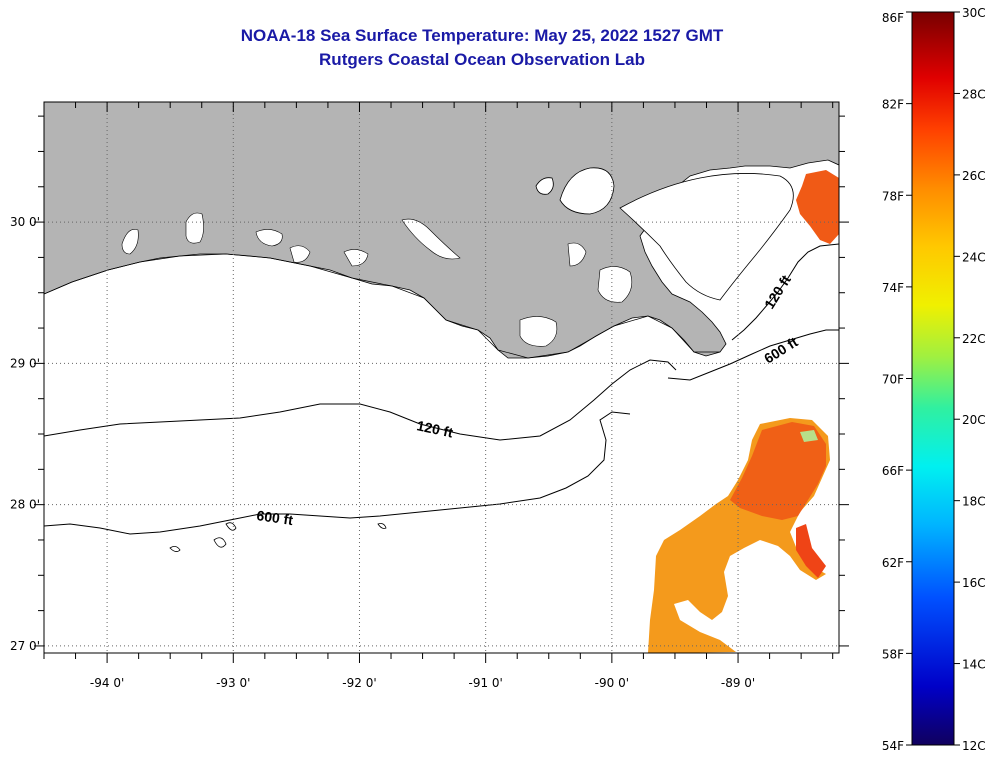 The width and height of the screenshot is (992, 761). What do you see at coordinates (893, 563) in the screenshot?
I see `colorbar-label-fahrenheit: 62F` at bounding box center [893, 563].